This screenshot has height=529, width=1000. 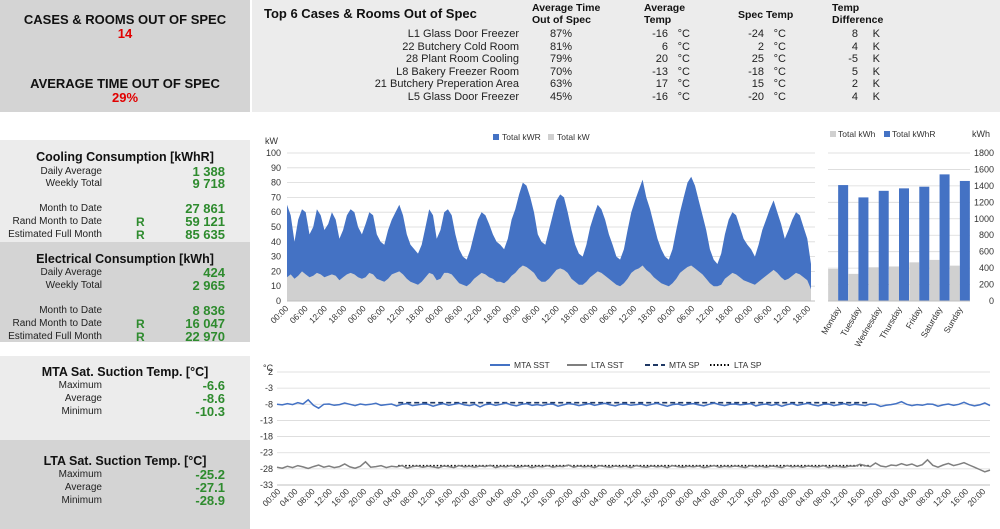 What do you see at coordinates (276, 168) in the screenshot?
I see `y-tick-label: 90` at bounding box center [276, 168].